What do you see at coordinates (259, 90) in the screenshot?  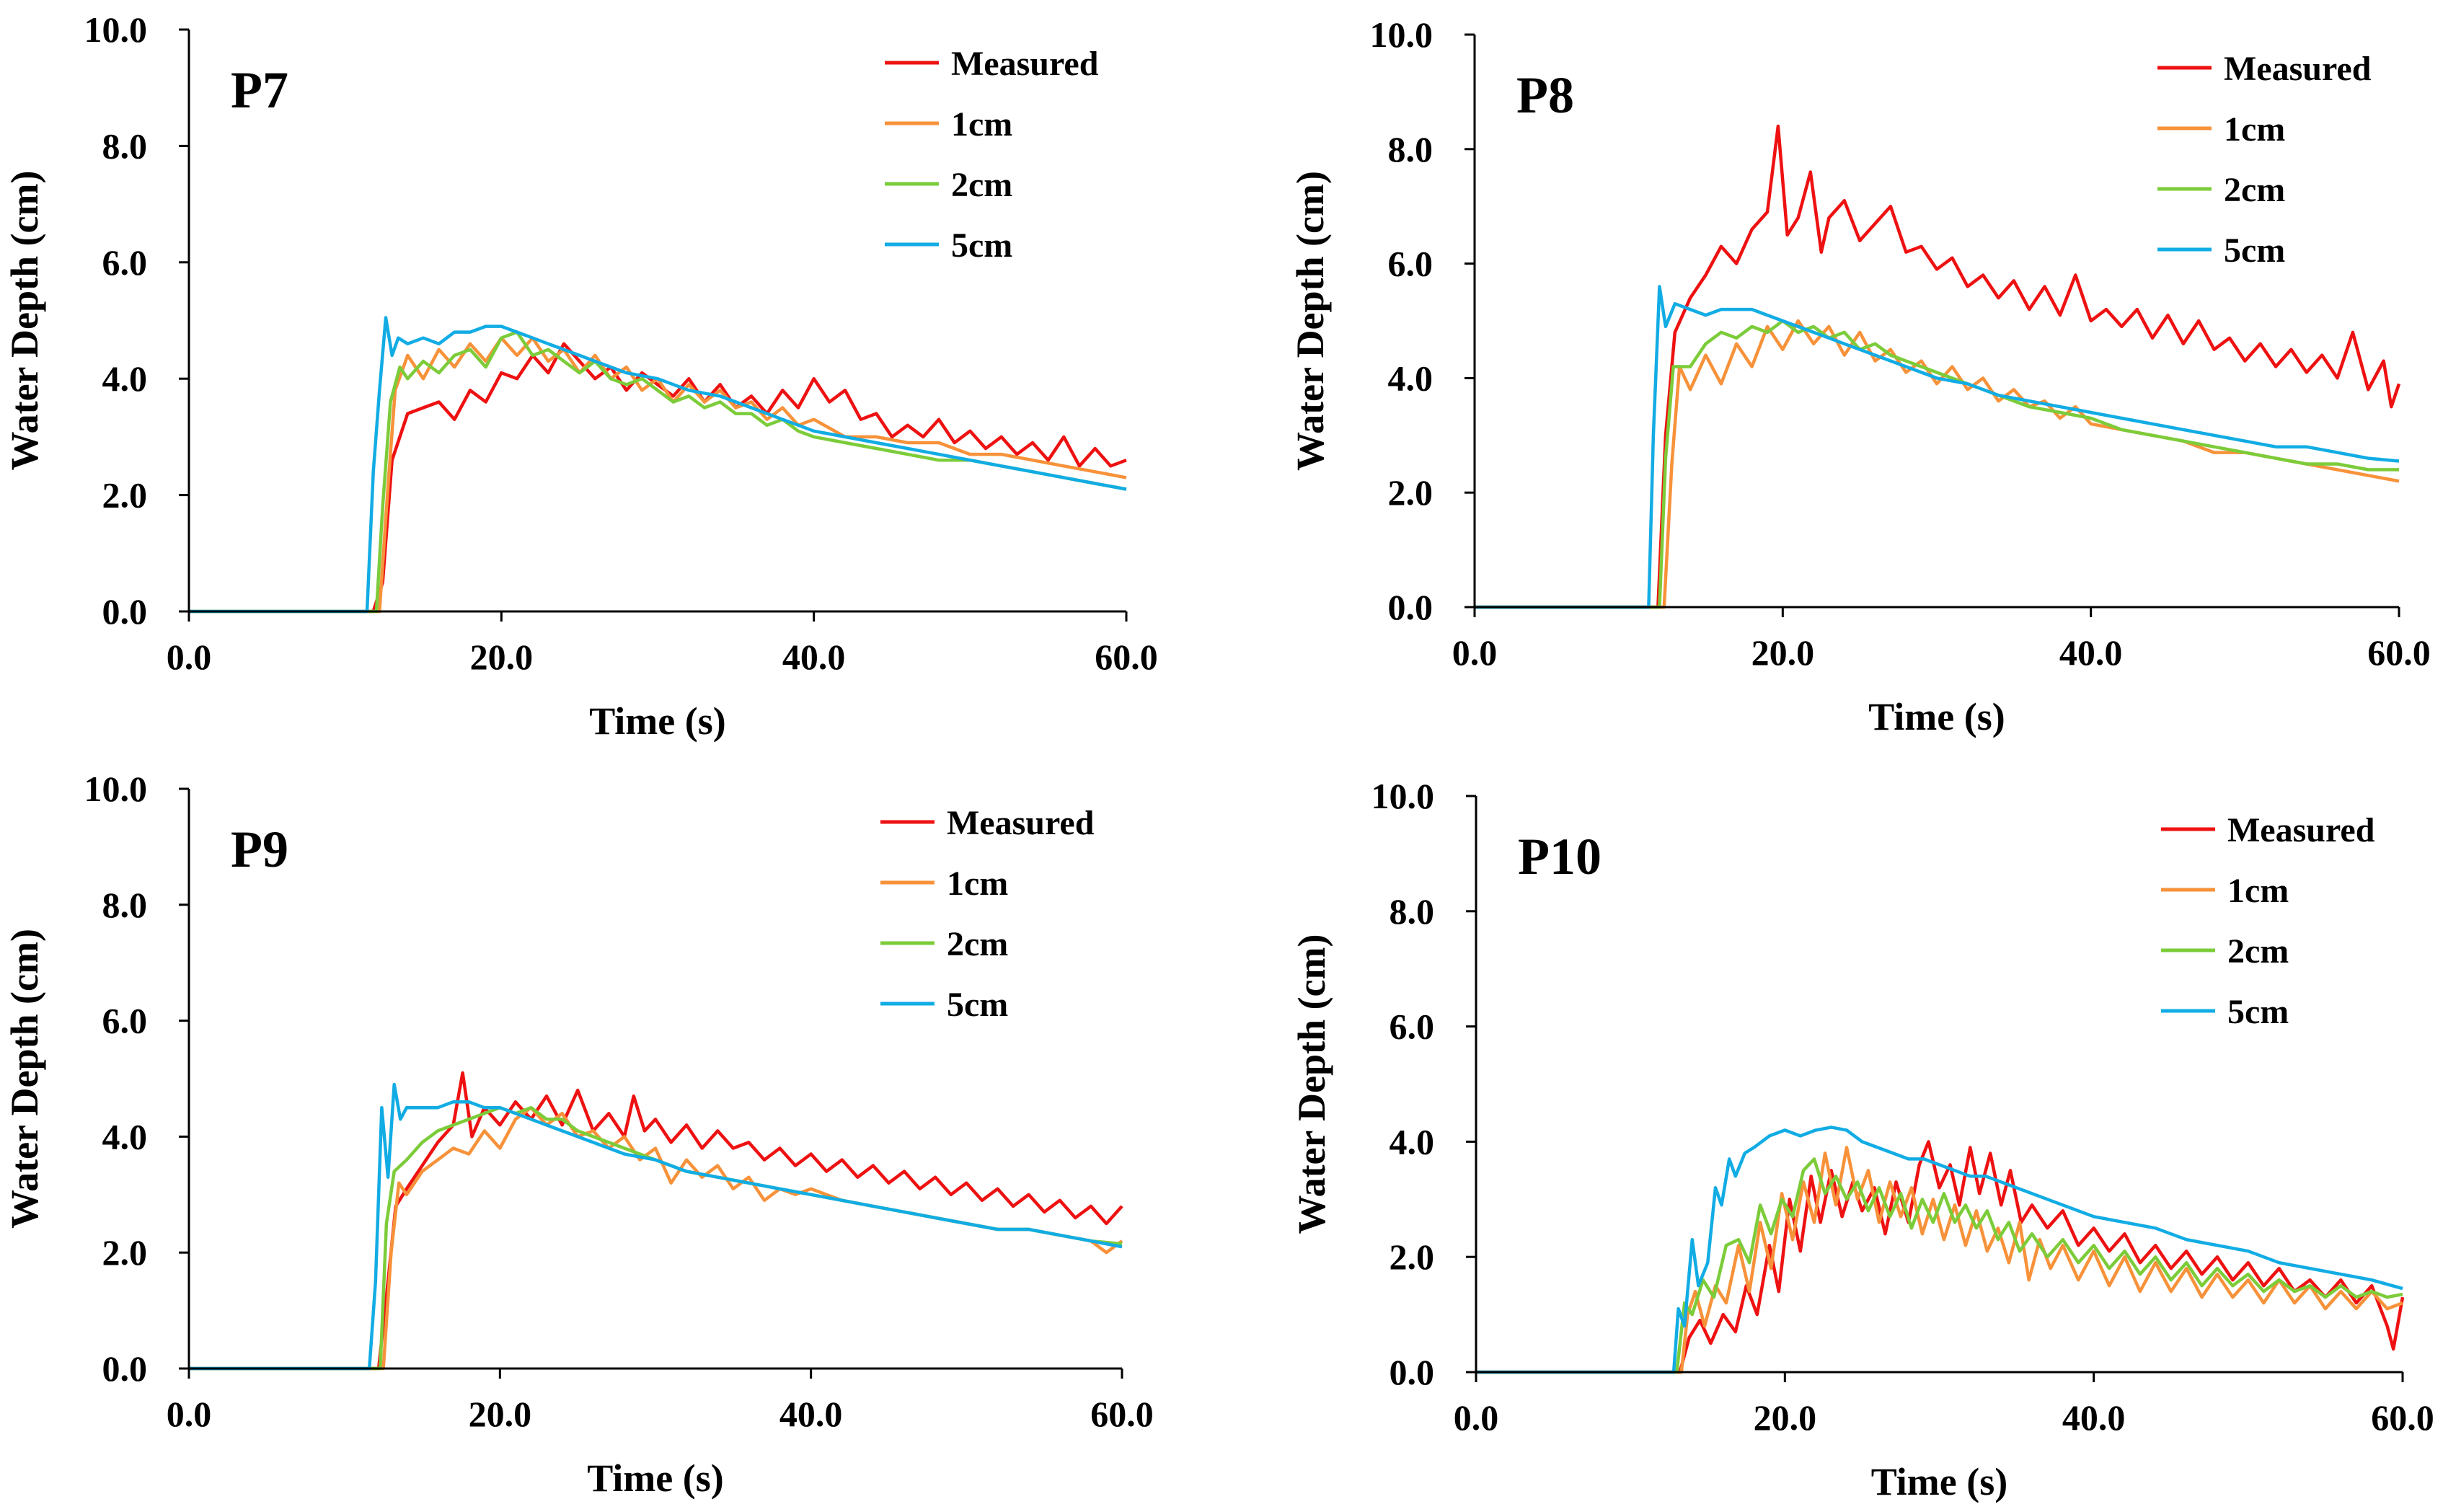 I see `panel-label: P7` at bounding box center [259, 90].